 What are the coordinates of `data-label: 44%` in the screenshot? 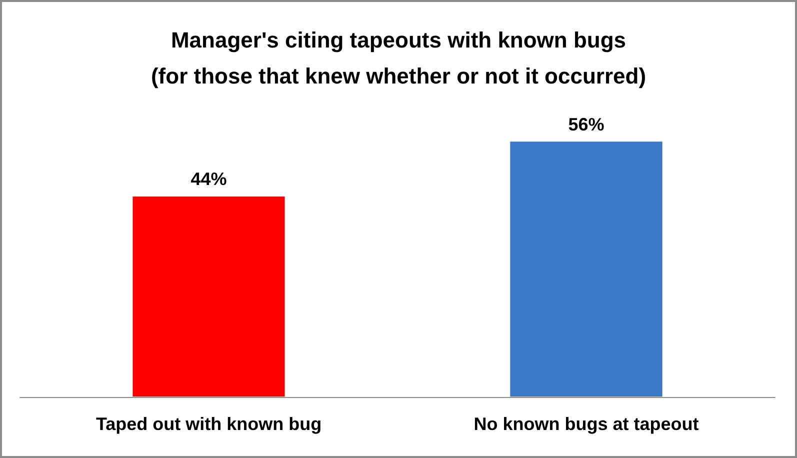 It's located at (208, 179).